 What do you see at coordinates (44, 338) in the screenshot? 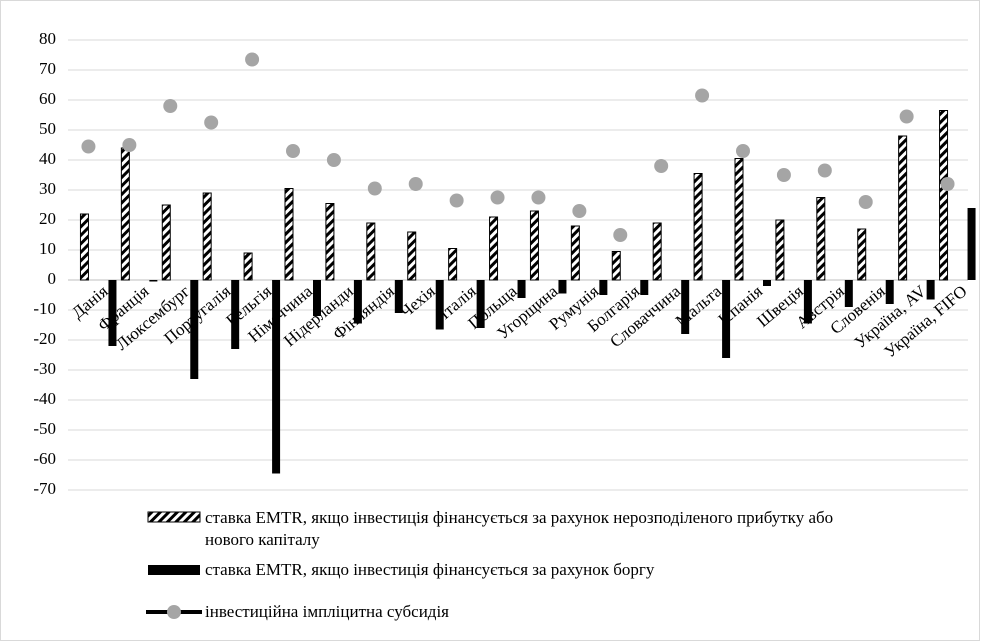
I see `y-tick-label: -20` at bounding box center [44, 338].